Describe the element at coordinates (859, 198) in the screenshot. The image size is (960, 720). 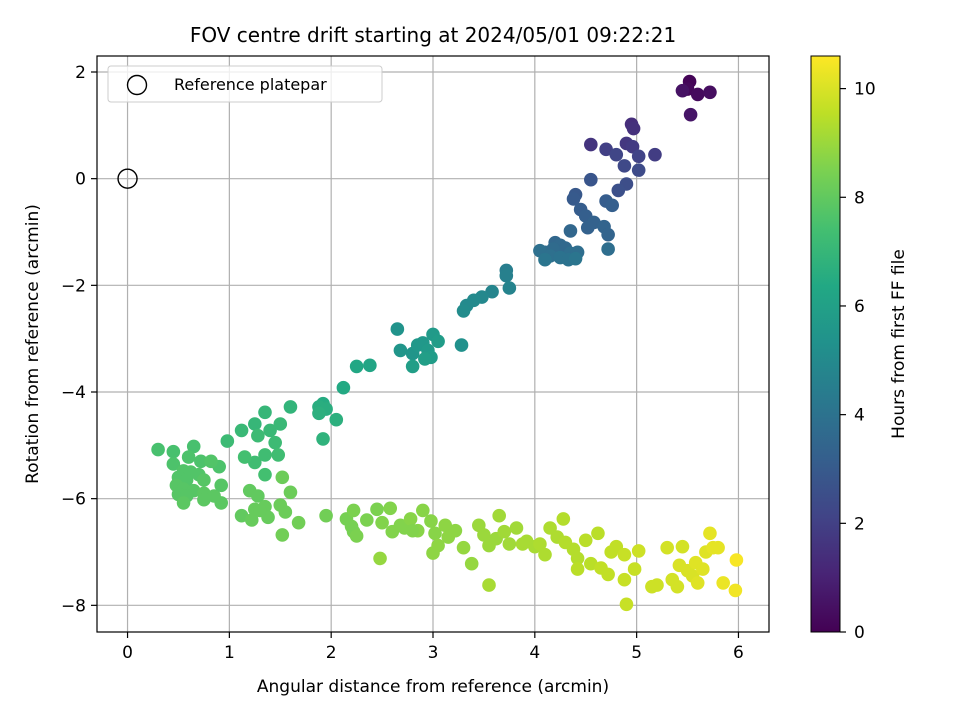
I see `colorbar-tick-label: 8` at that location.